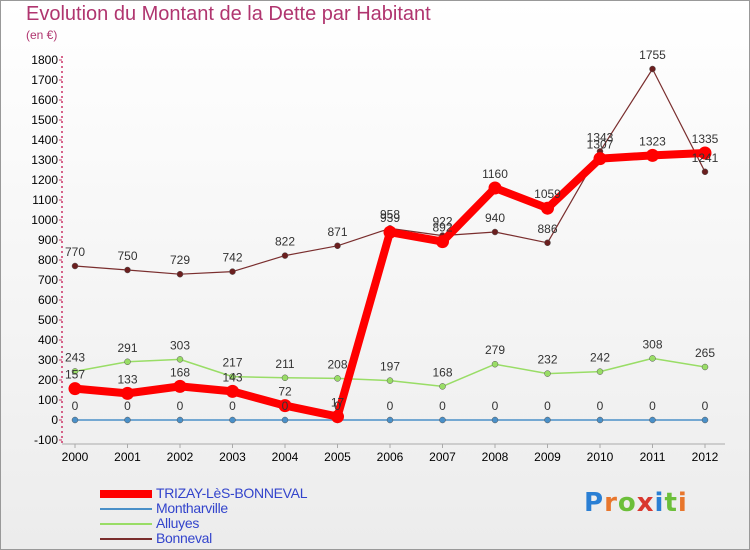 This screenshot has height=550, width=750. I want to click on x-tick-label: 2001, so click(127, 457).